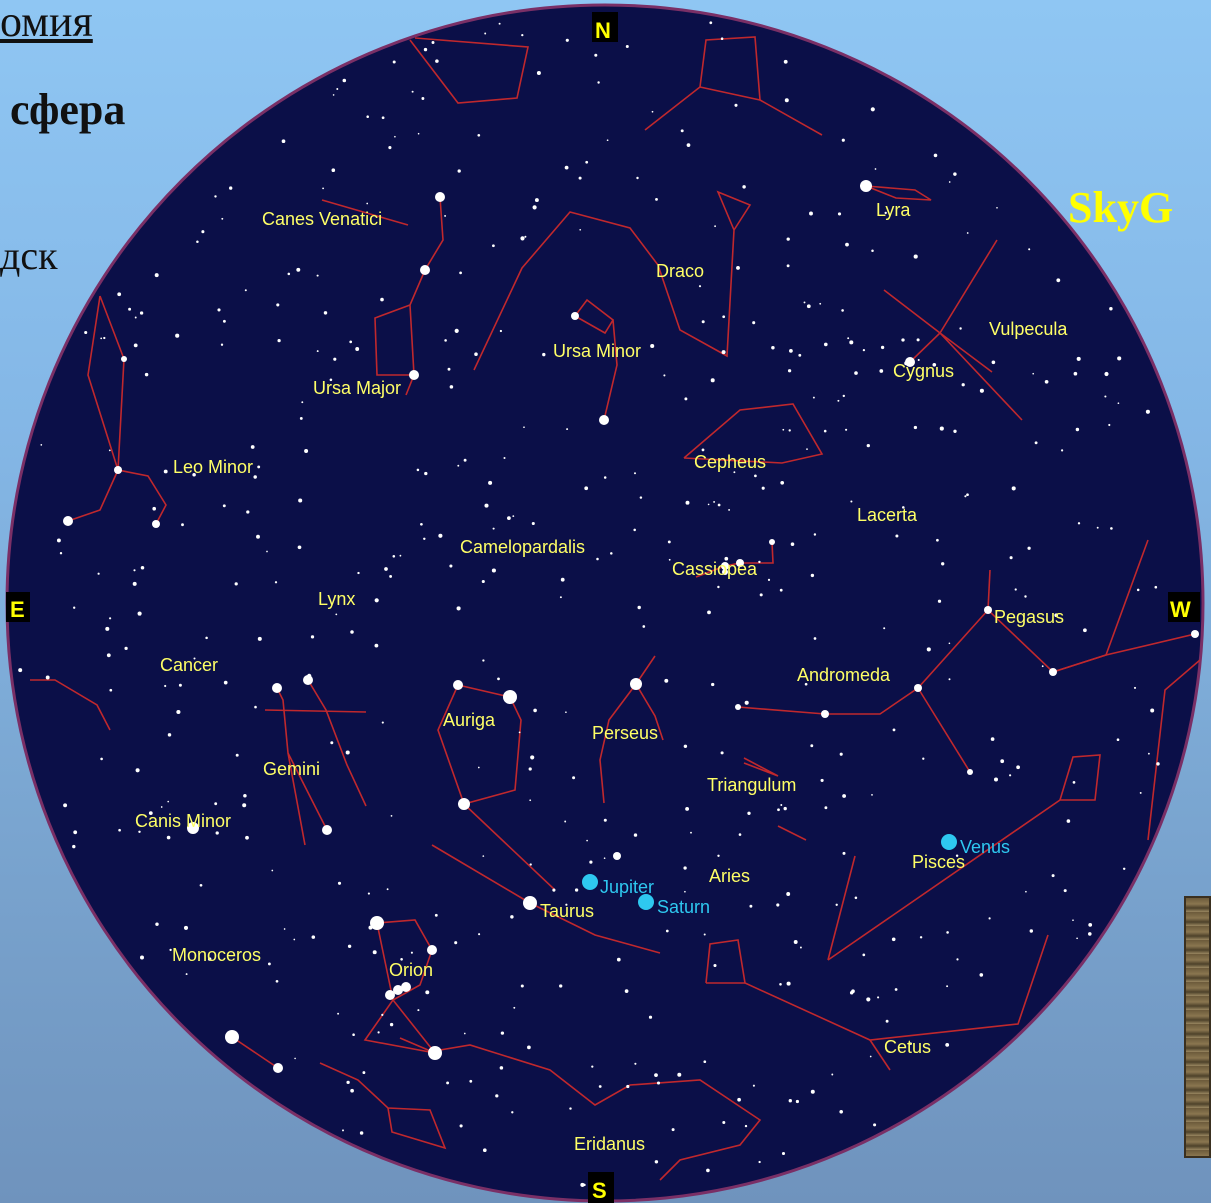  I want to click on constellation-label: Lynx, so click(336, 599).